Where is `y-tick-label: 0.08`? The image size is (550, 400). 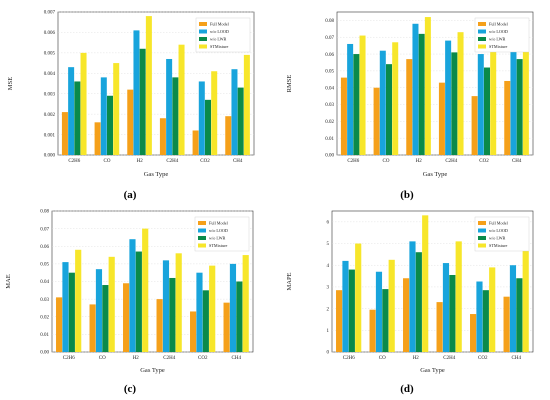 y-tick-label: 0.08 is located at coordinates (44, 212).